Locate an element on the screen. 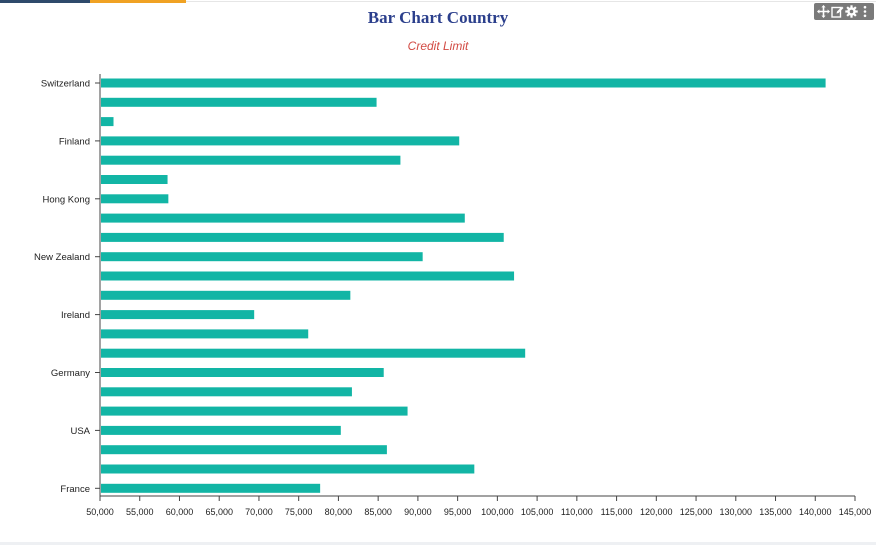 This screenshot has height=545, width=876. x-tick-label: 100,000 is located at coordinates (497, 512).